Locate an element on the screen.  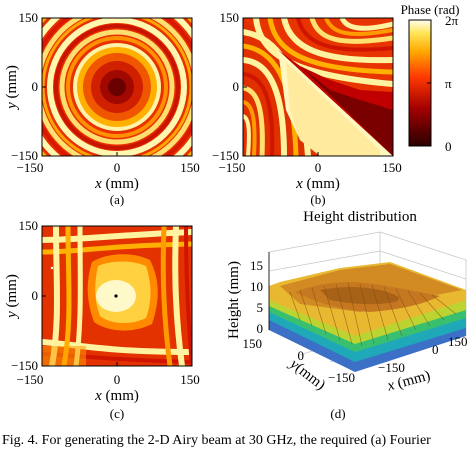
panel-c-xlabel: x (mm) is located at coordinates (116, 396).